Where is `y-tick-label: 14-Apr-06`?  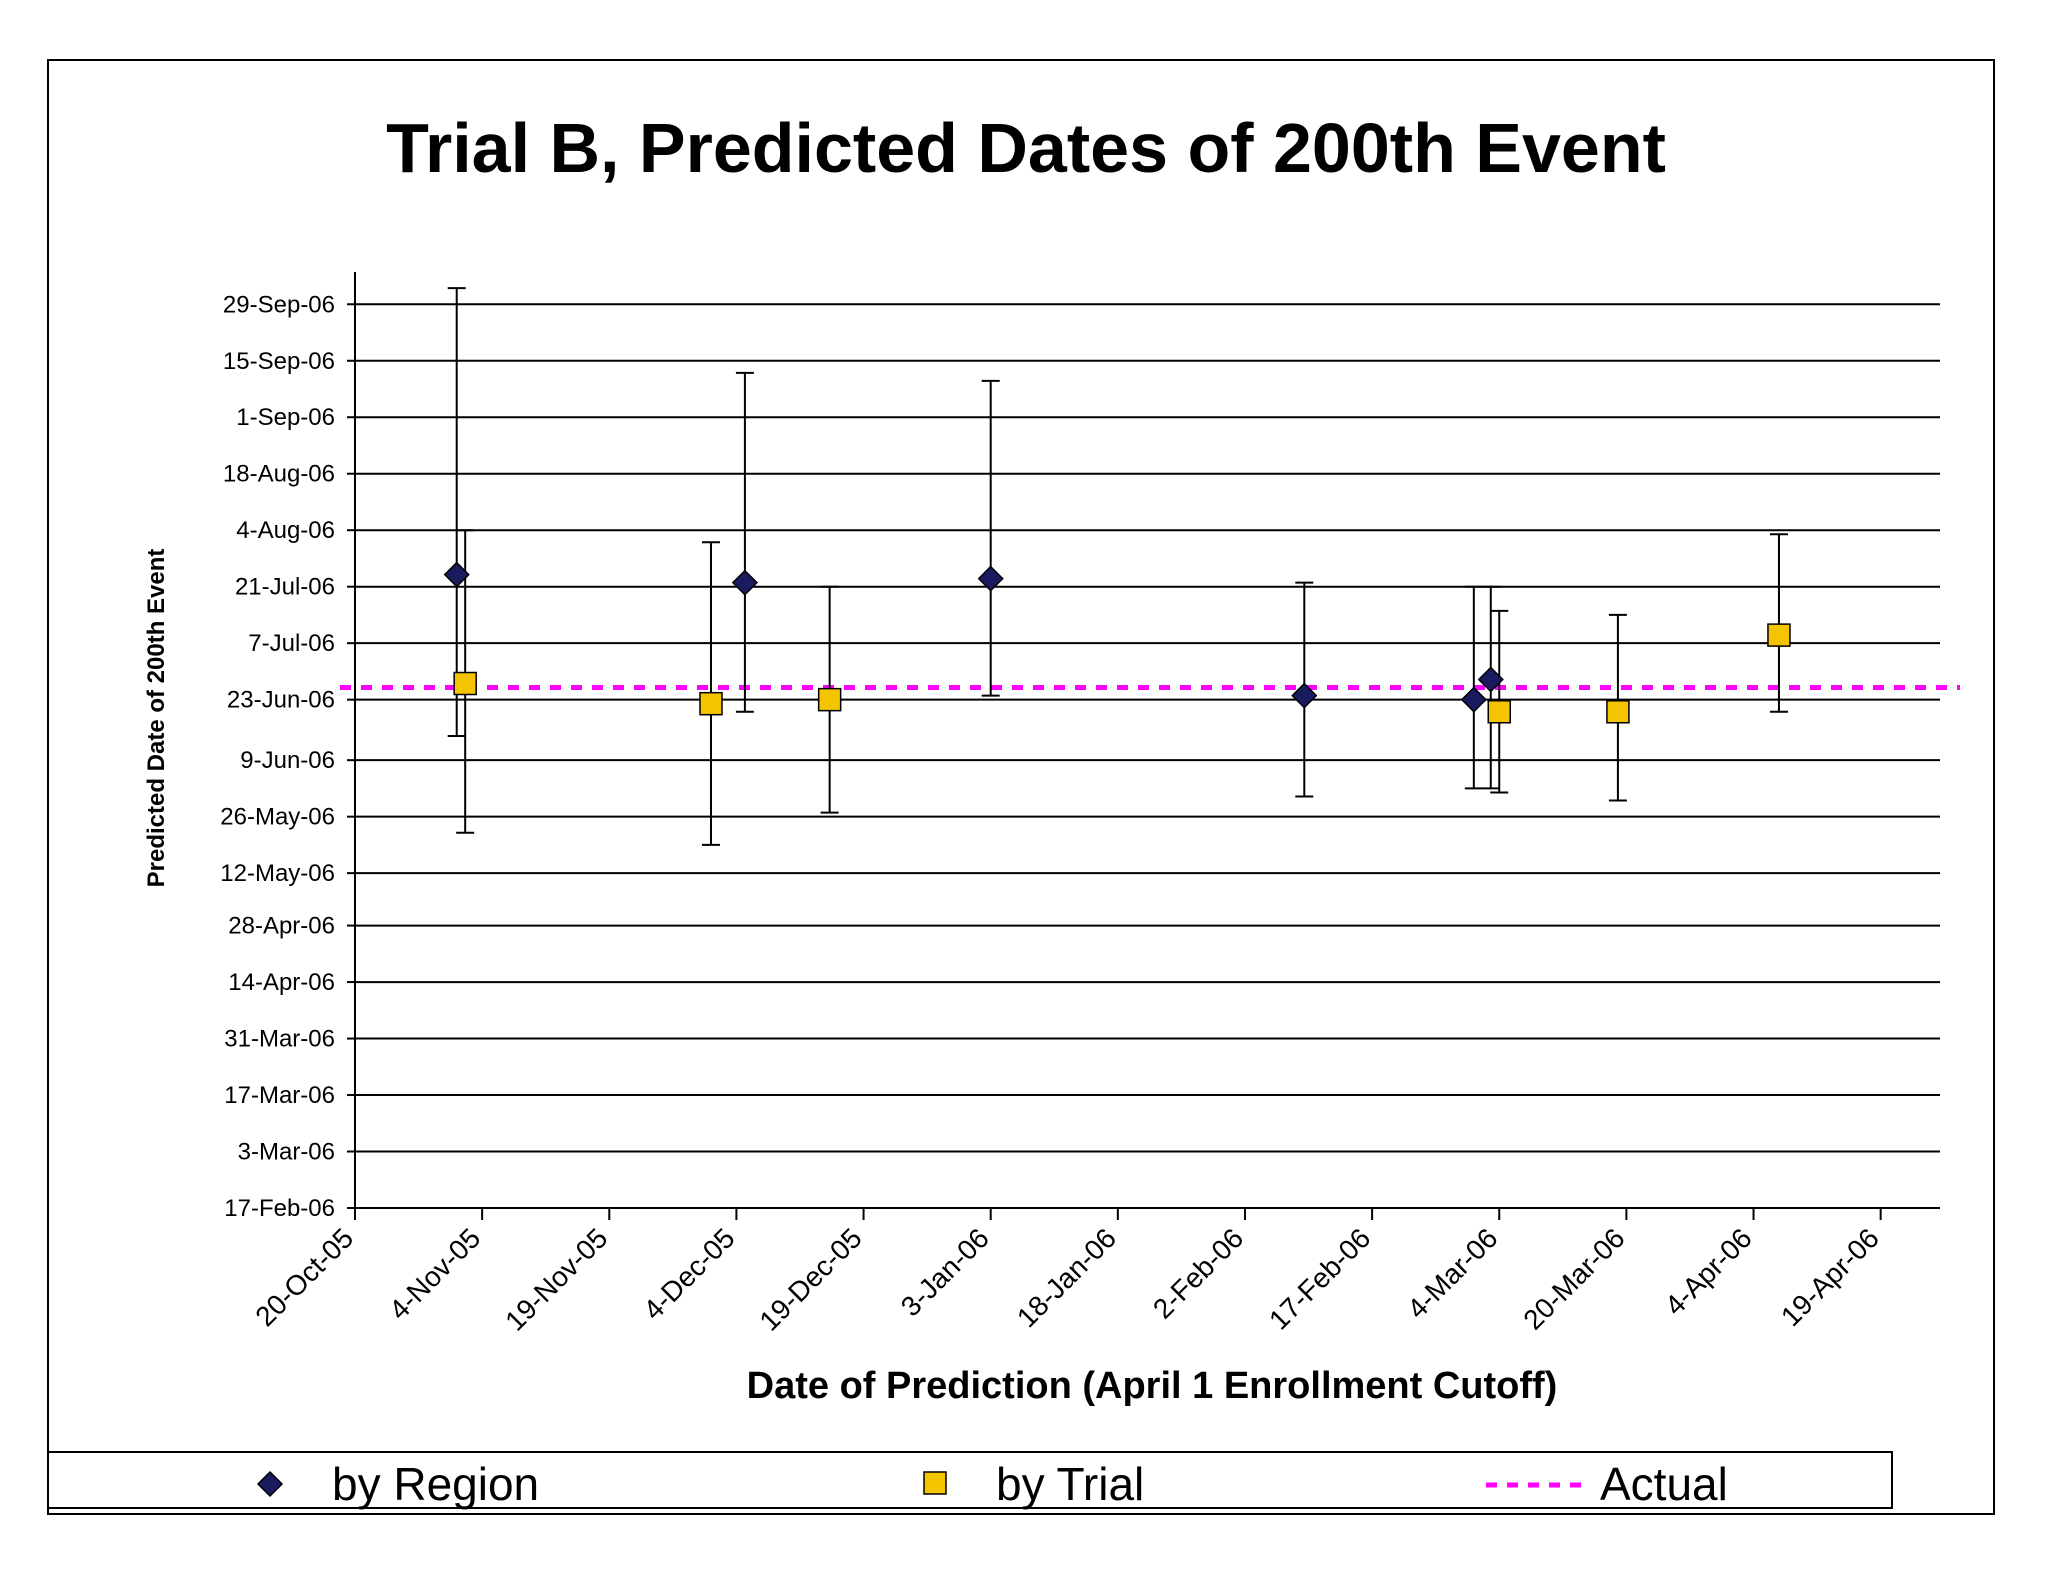
y-tick-label: 14-Apr-06 is located at coordinates (281, 982).